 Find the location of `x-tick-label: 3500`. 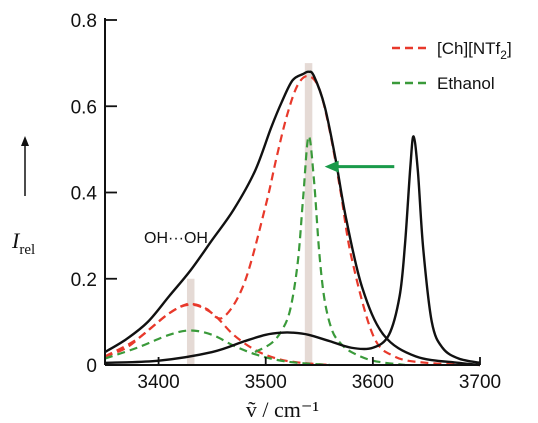

x-tick-label: 3500 is located at coordinates (266, 382).